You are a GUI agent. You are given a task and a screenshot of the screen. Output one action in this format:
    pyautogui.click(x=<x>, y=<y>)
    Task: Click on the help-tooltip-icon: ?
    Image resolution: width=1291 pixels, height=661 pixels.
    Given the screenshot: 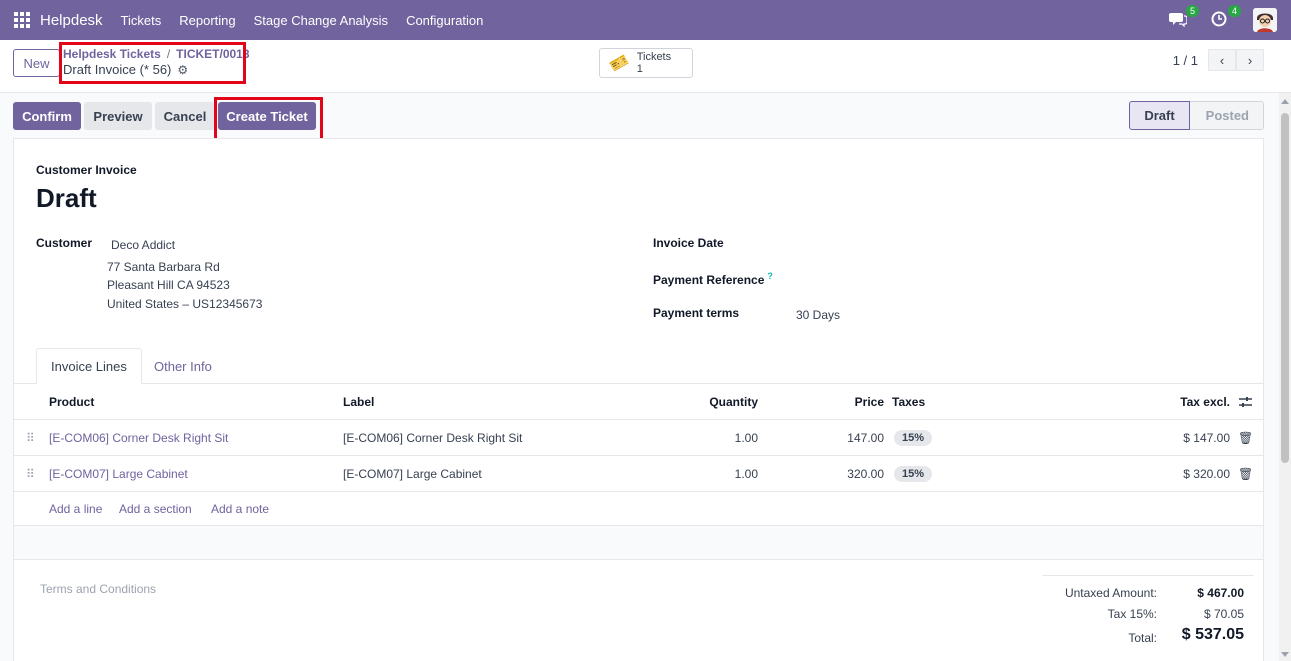 What is the action you would take?
    pyautogui.click(x=770, y=276)
    